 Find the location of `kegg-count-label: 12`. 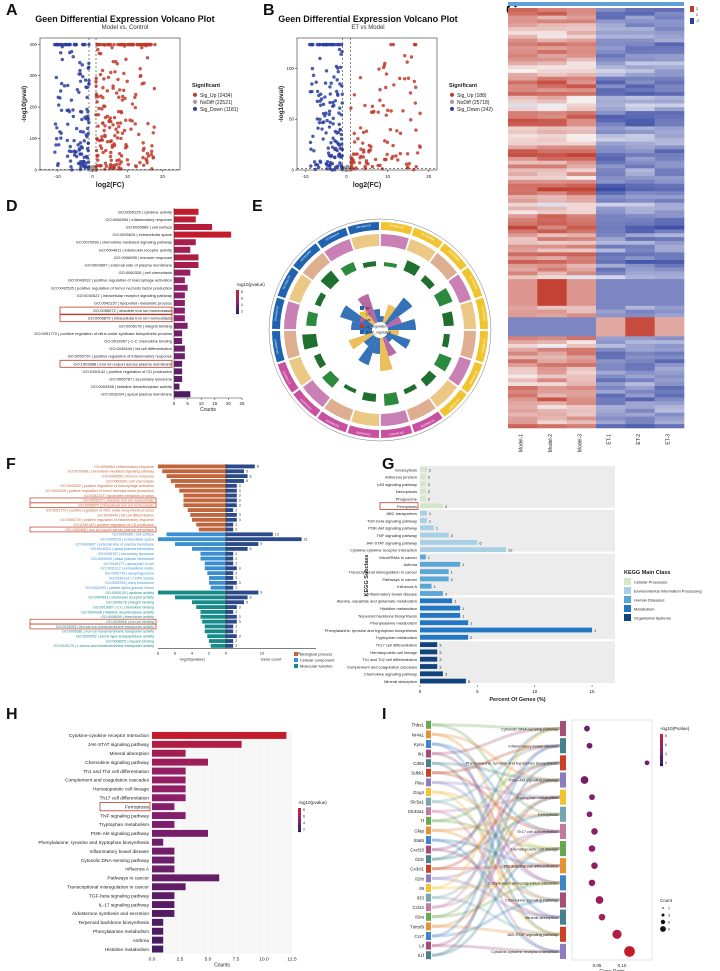

kegg-count-label: 12 is located at coordinates (510, 550).